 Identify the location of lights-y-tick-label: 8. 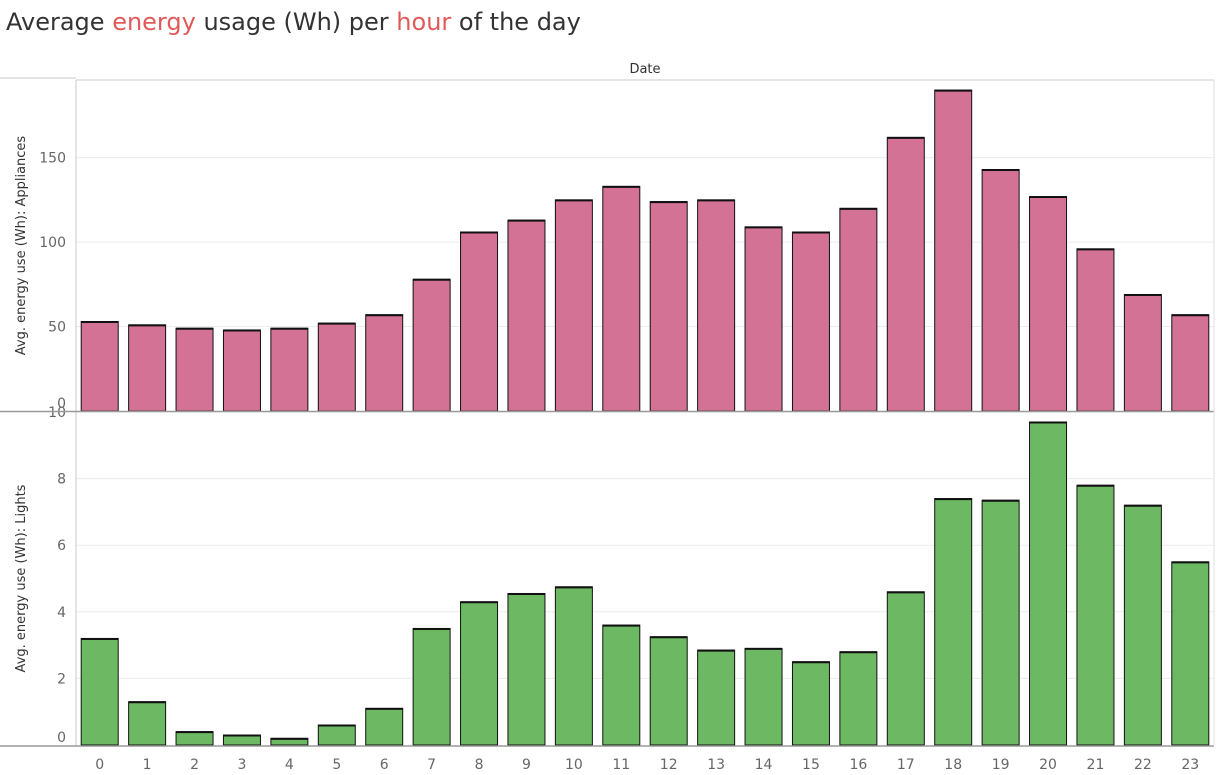
(61, 480).